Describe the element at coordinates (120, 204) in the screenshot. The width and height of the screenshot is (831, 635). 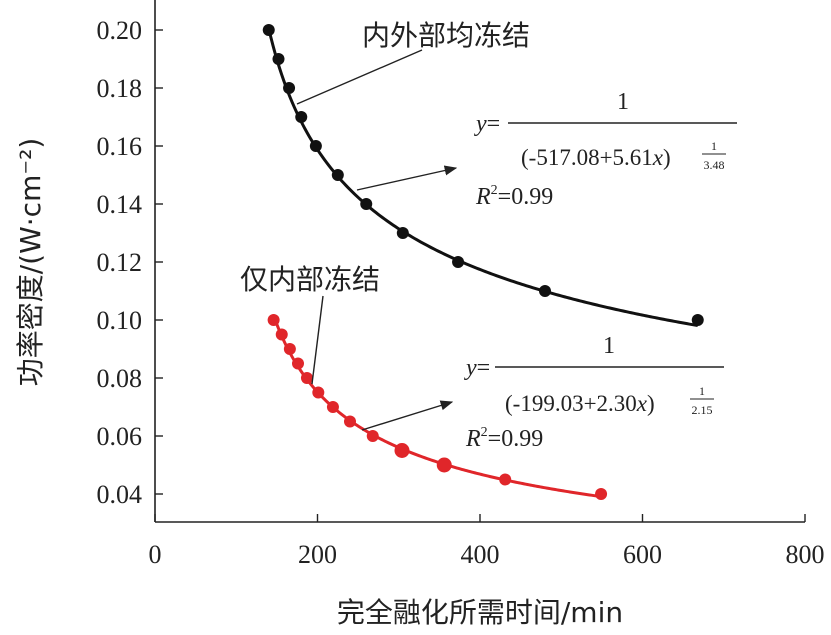
I see `y-tick-label: 0.14` at that location.